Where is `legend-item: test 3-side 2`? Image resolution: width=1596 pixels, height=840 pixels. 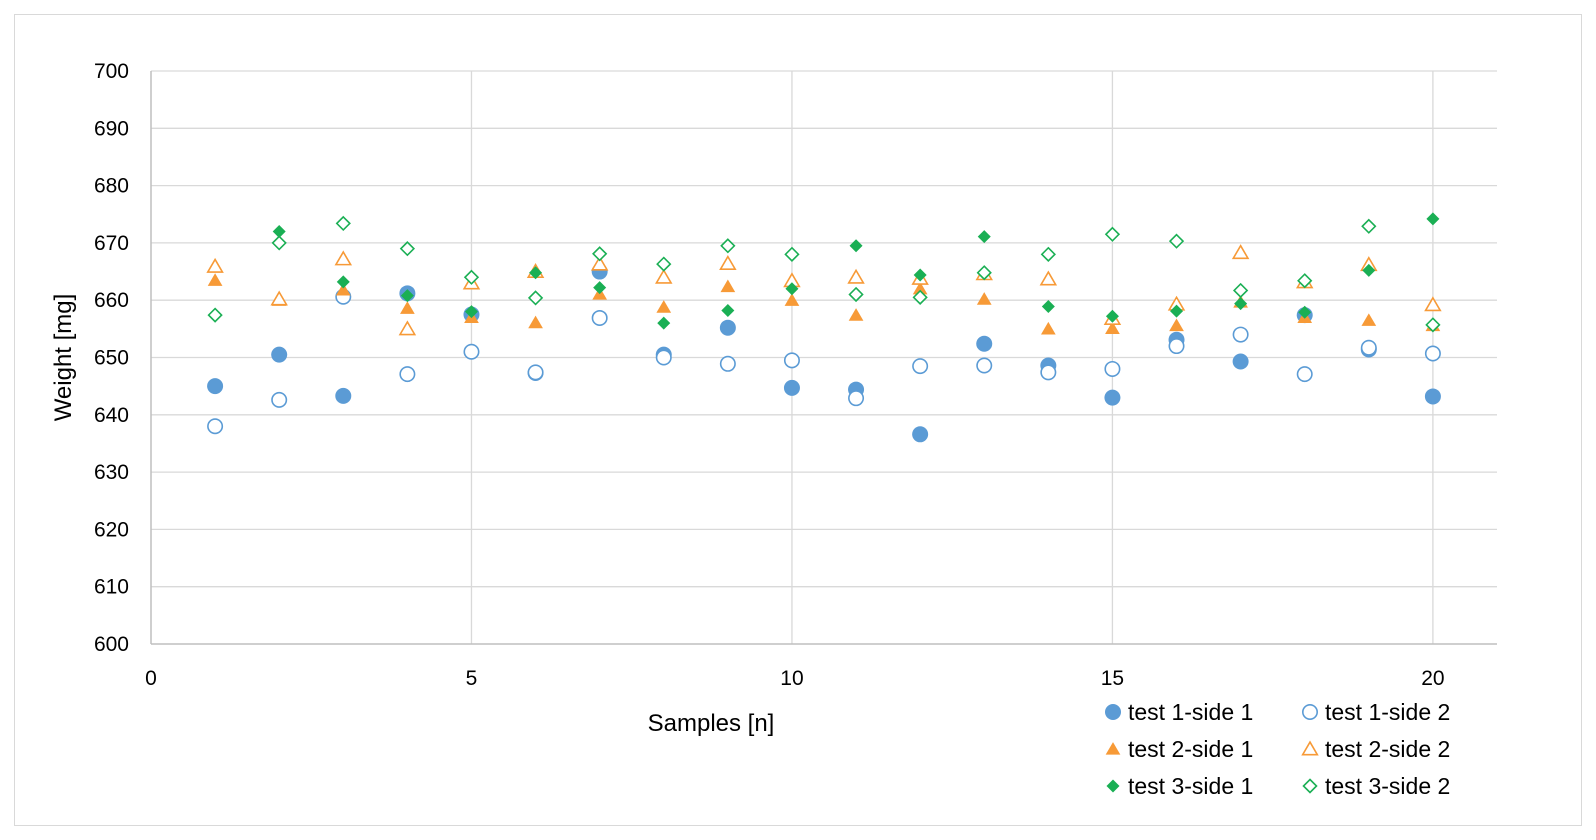 legend-item: test 3-side 2 is located at coordinates (1376, 786).